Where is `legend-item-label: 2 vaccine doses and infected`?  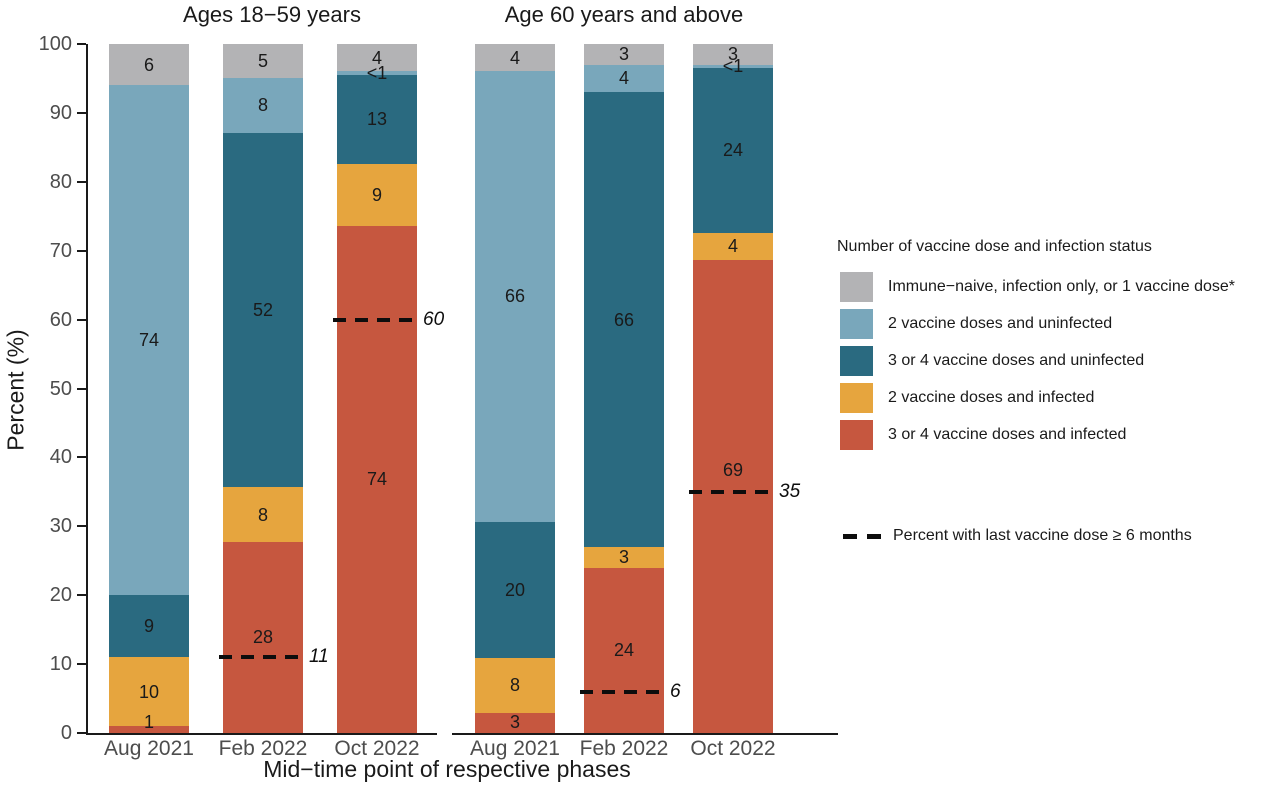 legend-item-label: 2 vaccine doses and infected is located at coordinates (991, 397).